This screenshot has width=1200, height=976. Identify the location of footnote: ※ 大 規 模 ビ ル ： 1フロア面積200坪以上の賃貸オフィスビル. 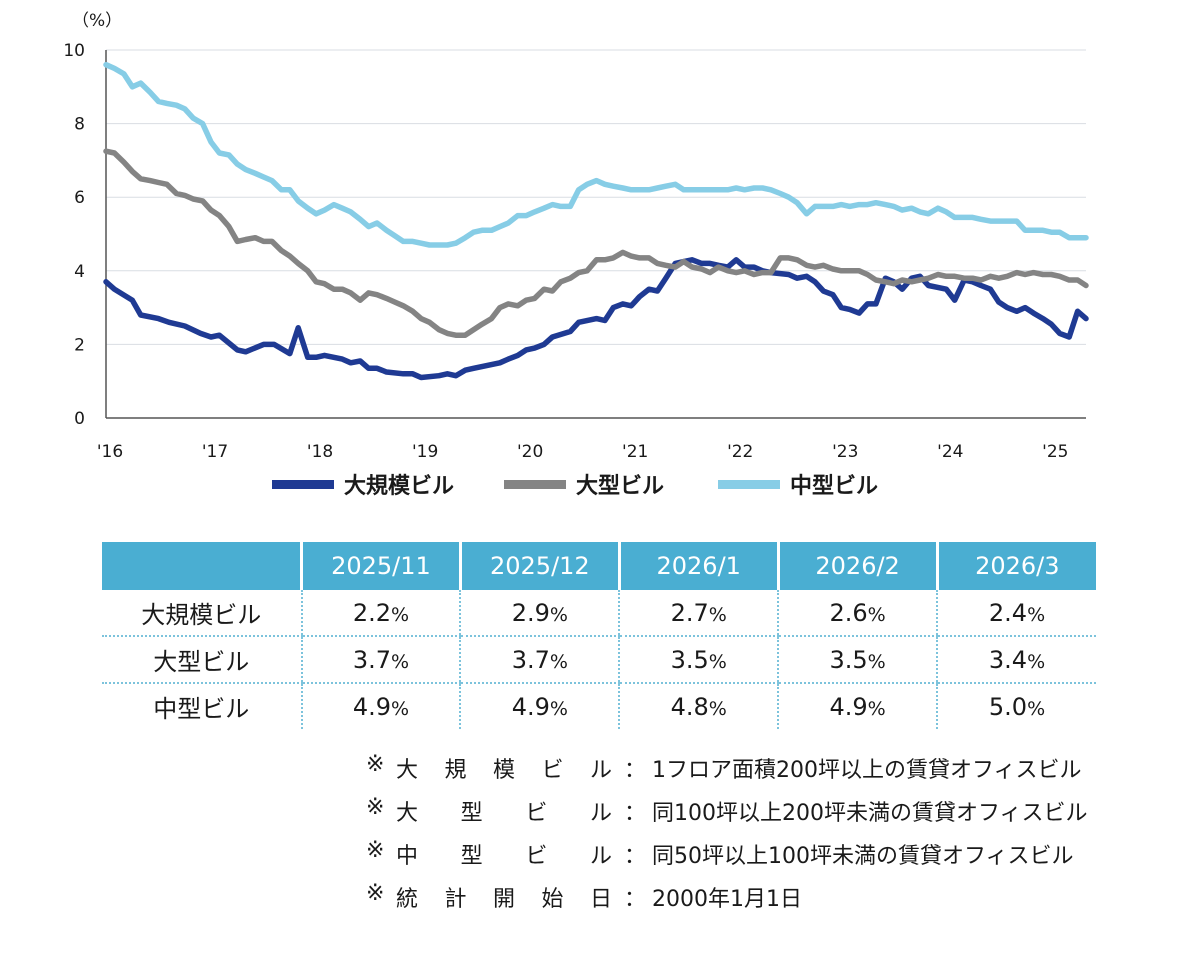
(766, 773).